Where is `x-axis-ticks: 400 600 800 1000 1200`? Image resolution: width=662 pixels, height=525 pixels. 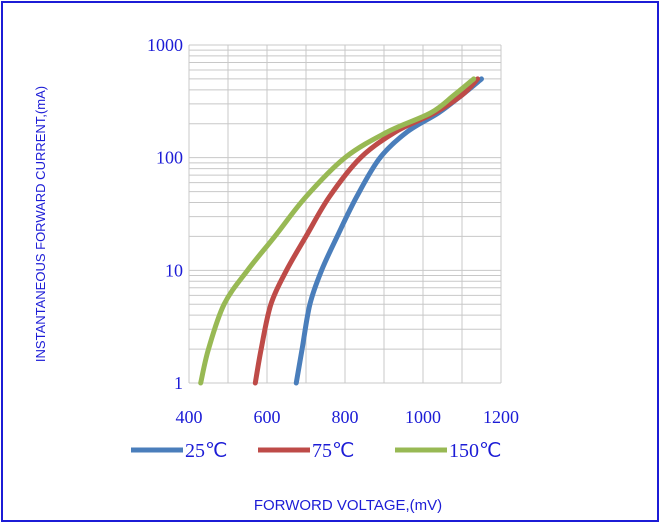
x-axis-ticks: 400 600 800 1000 1200 is located at coordinates (348, 417).